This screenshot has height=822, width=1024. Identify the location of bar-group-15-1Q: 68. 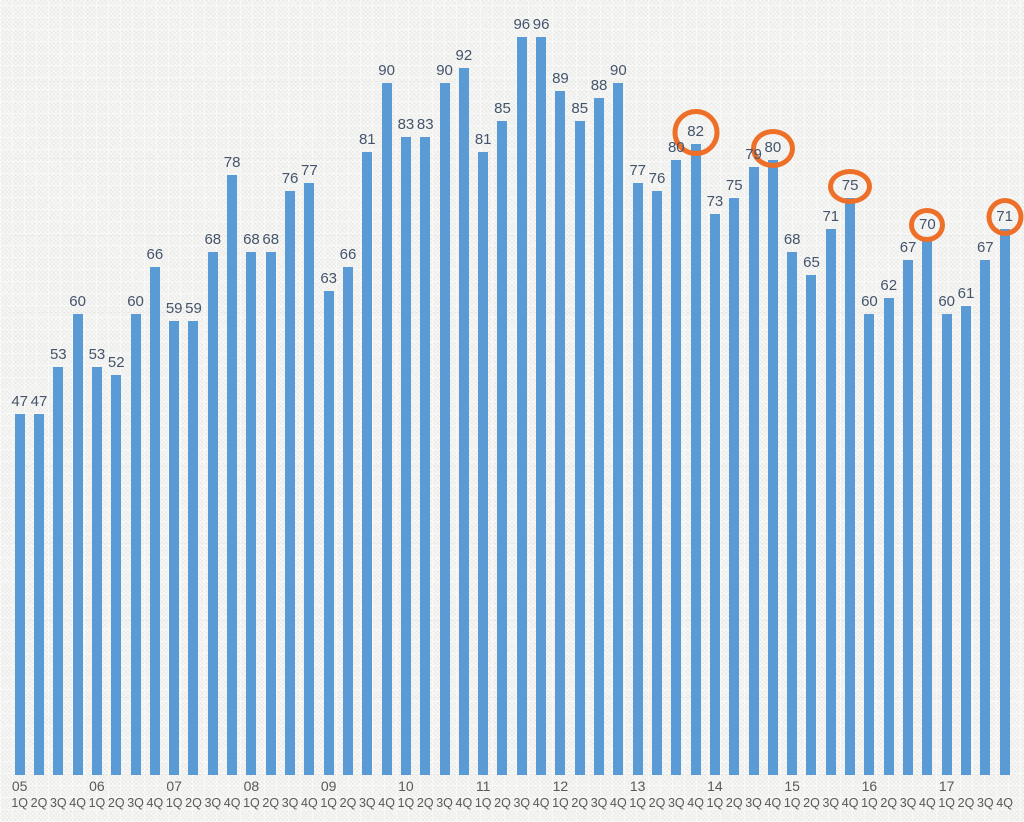
(792, 398).